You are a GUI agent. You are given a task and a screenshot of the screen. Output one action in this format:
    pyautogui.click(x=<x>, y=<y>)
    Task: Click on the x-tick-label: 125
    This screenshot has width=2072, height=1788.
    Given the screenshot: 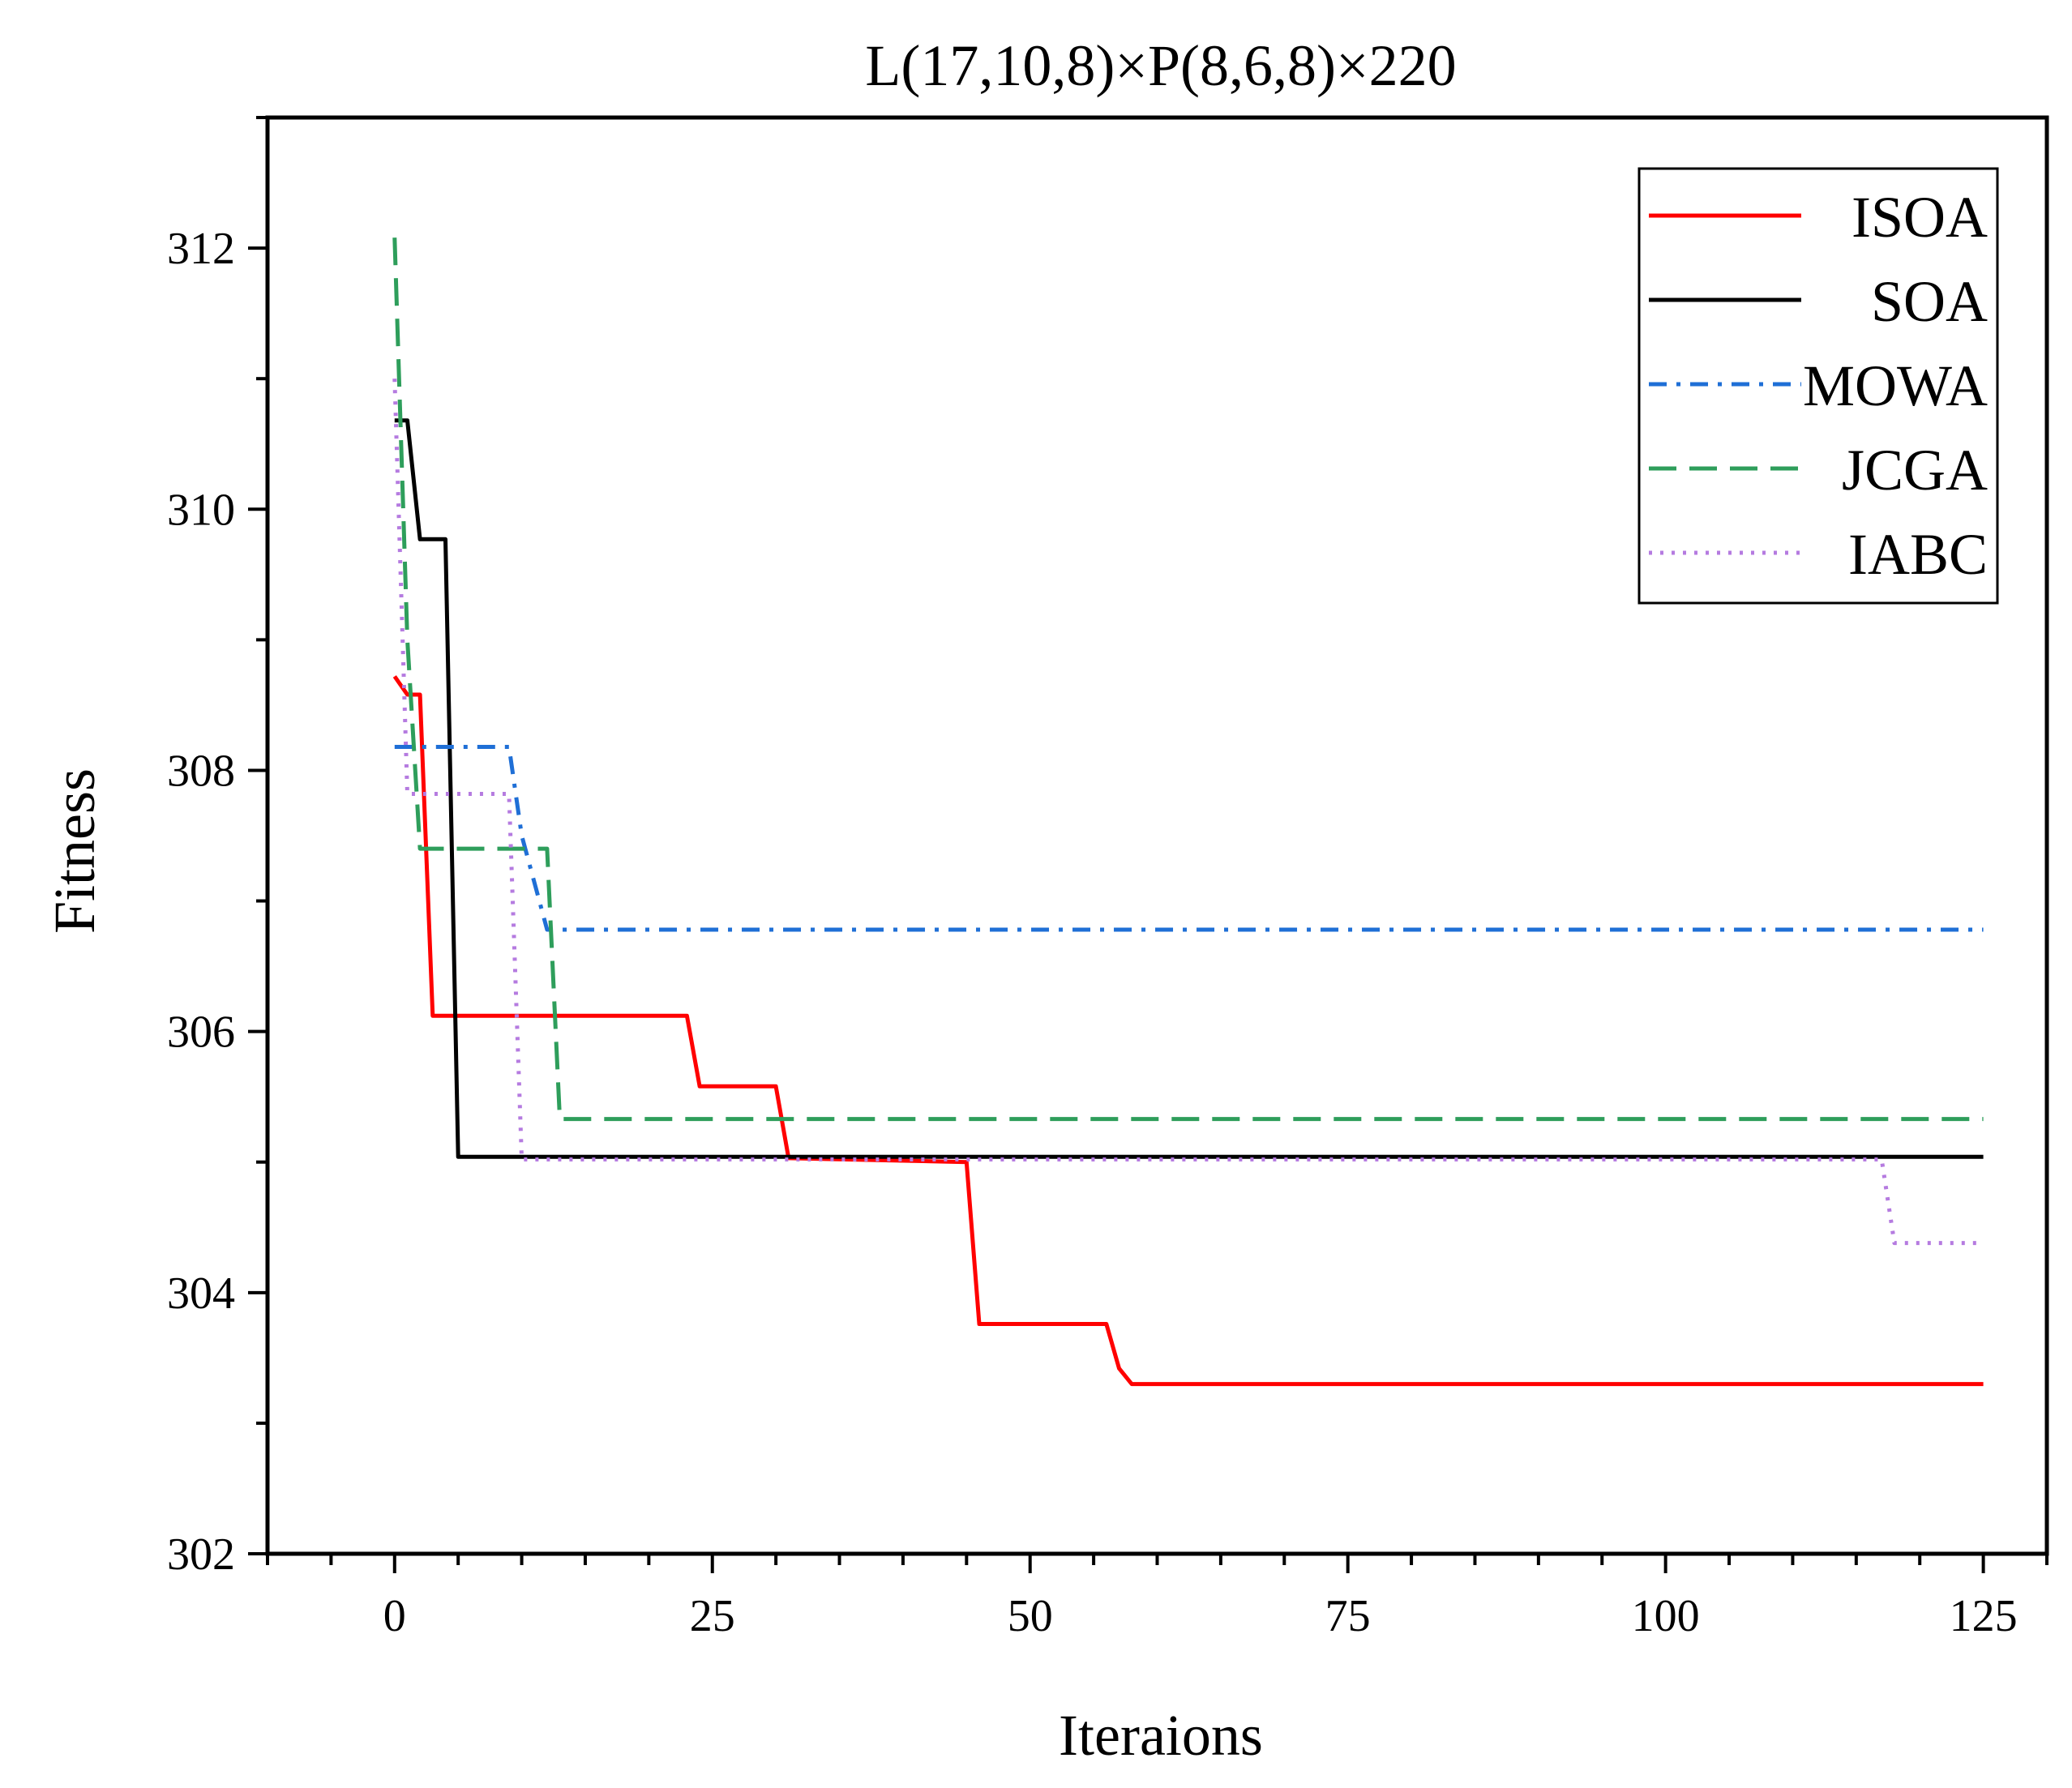 What is the action you would take?
    pyautogui.click(x=1984, y=1616)
    